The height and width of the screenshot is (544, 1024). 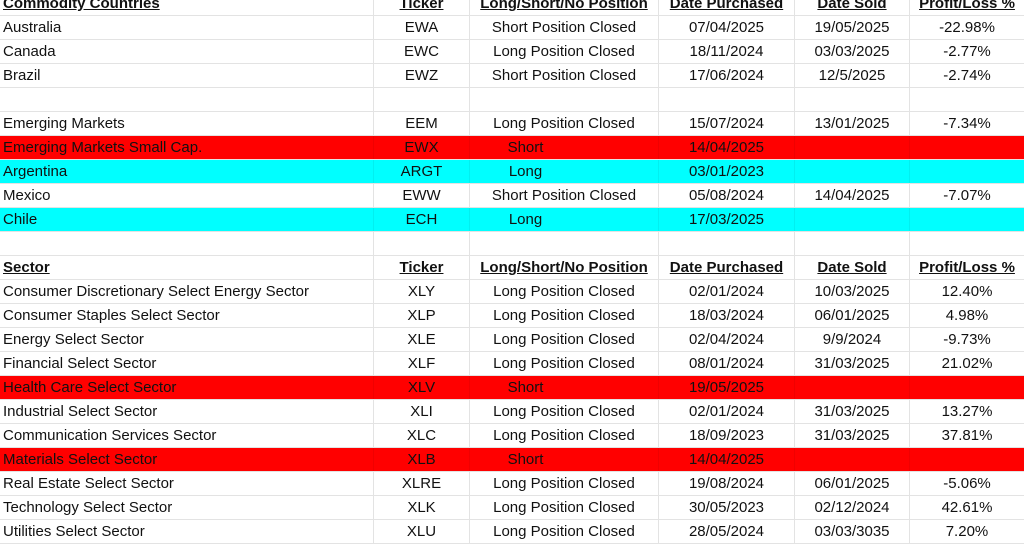 What do you see at coordinates (727, 51) in the screenshot?
I see `cell-date-purchased: 18/11/2024` at bounding box center [727, 51].